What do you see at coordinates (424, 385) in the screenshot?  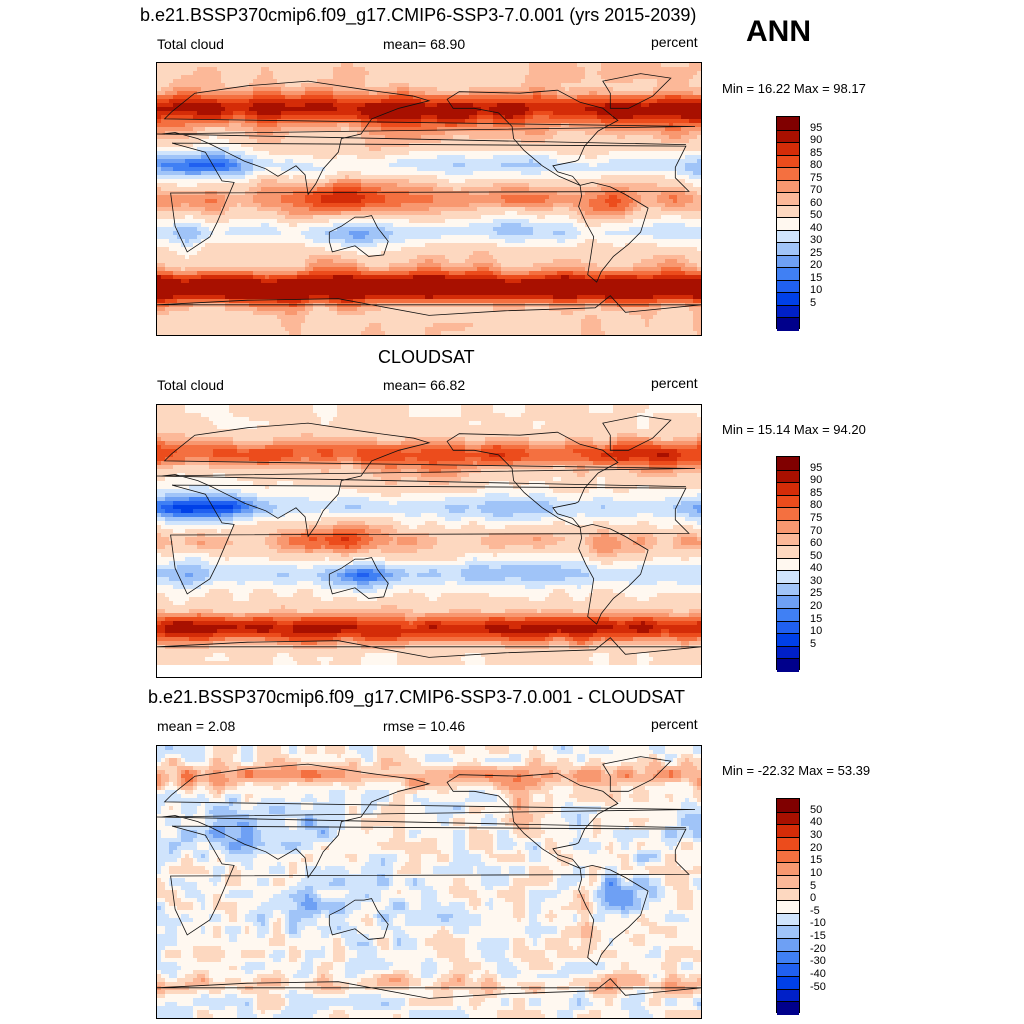 I see `panel2-mean-label: mean= 66.82` at bounding box center [424, 385].